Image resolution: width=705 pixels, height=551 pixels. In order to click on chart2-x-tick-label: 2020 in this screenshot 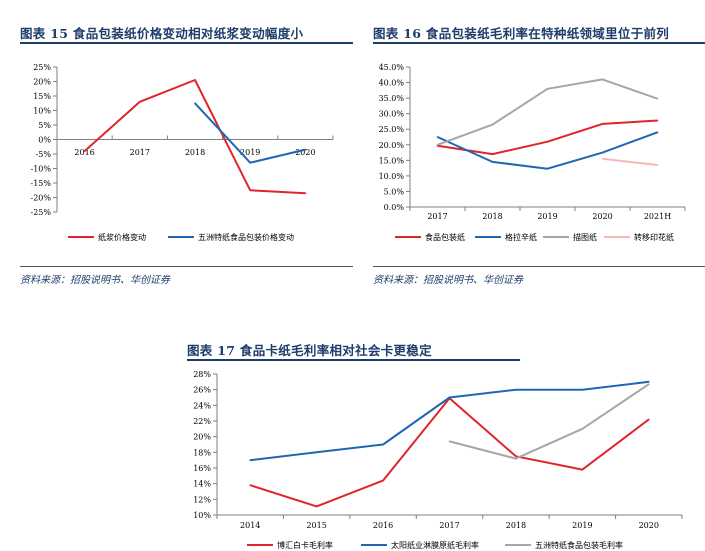, I will do `click(649, 525)`.